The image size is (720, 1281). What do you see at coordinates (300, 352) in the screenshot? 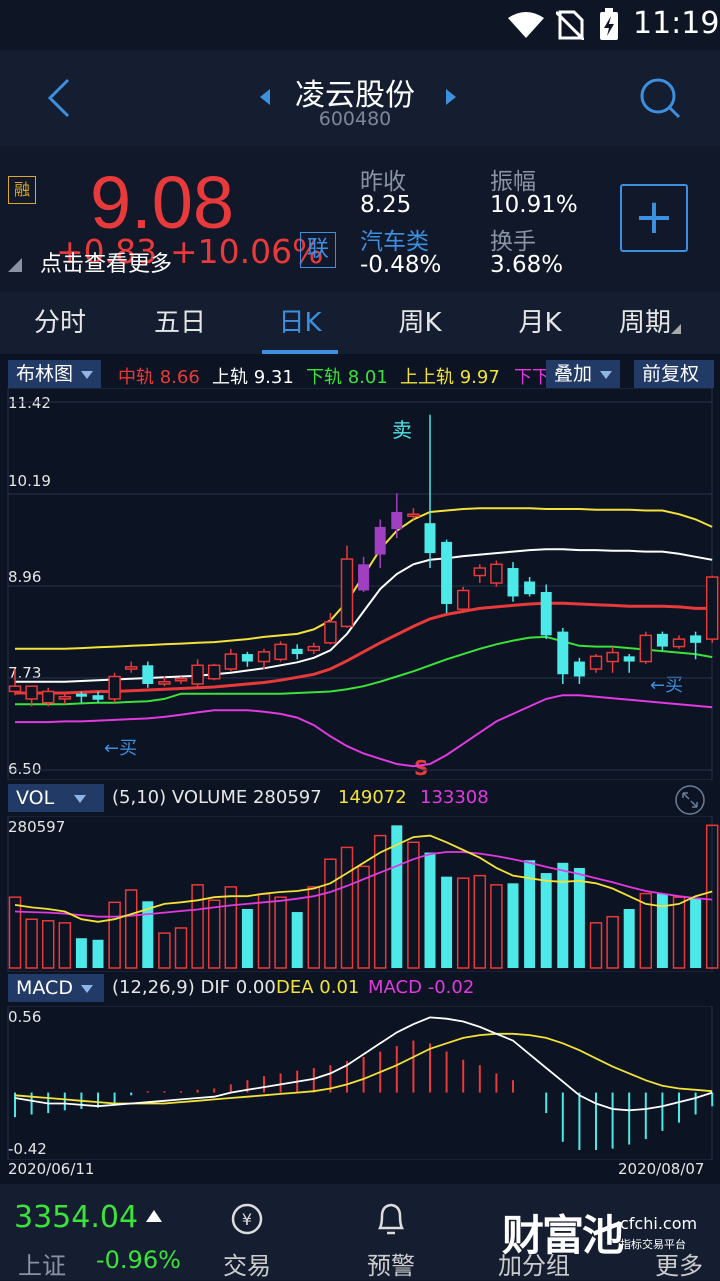
I see `active-tab-indicator` at bounding box center [300, 352].